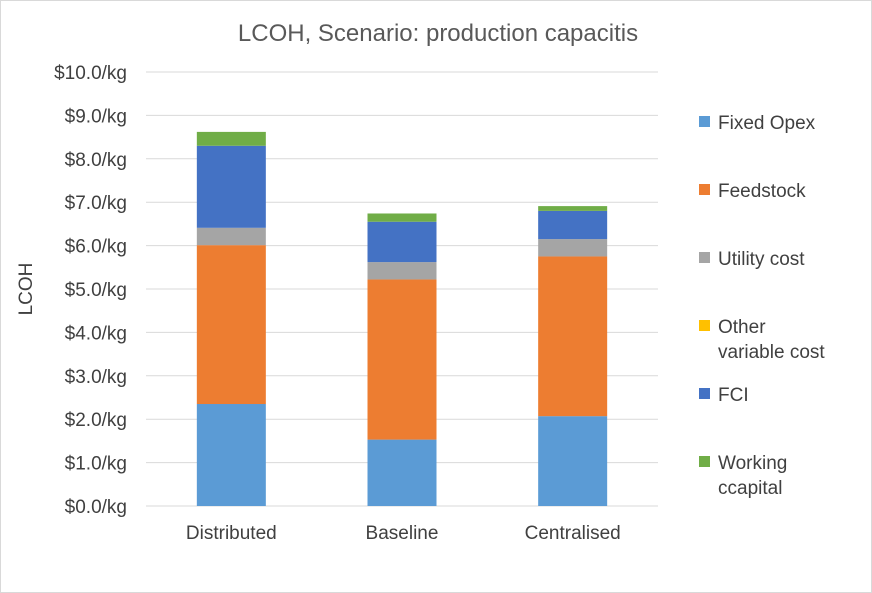 This screenshot has width=872, height=593. I want to click on legend-entry: Feedstock, so click(762, 191).